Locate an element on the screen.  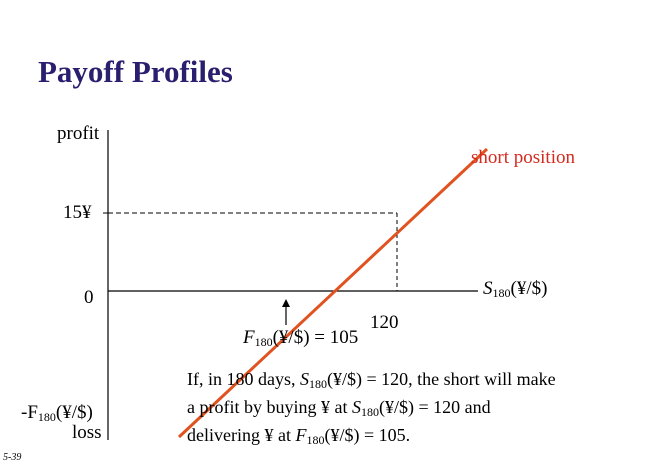
slide-number: 5-39 is located at coordinates (12, 457).